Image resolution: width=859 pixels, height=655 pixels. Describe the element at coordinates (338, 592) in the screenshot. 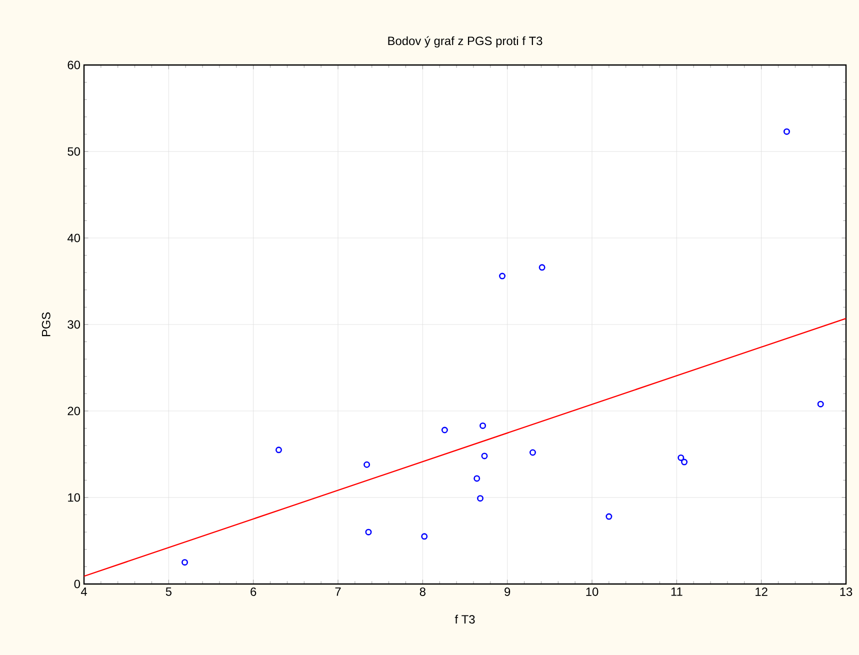

I see `x-tick-label: 7` at that location.